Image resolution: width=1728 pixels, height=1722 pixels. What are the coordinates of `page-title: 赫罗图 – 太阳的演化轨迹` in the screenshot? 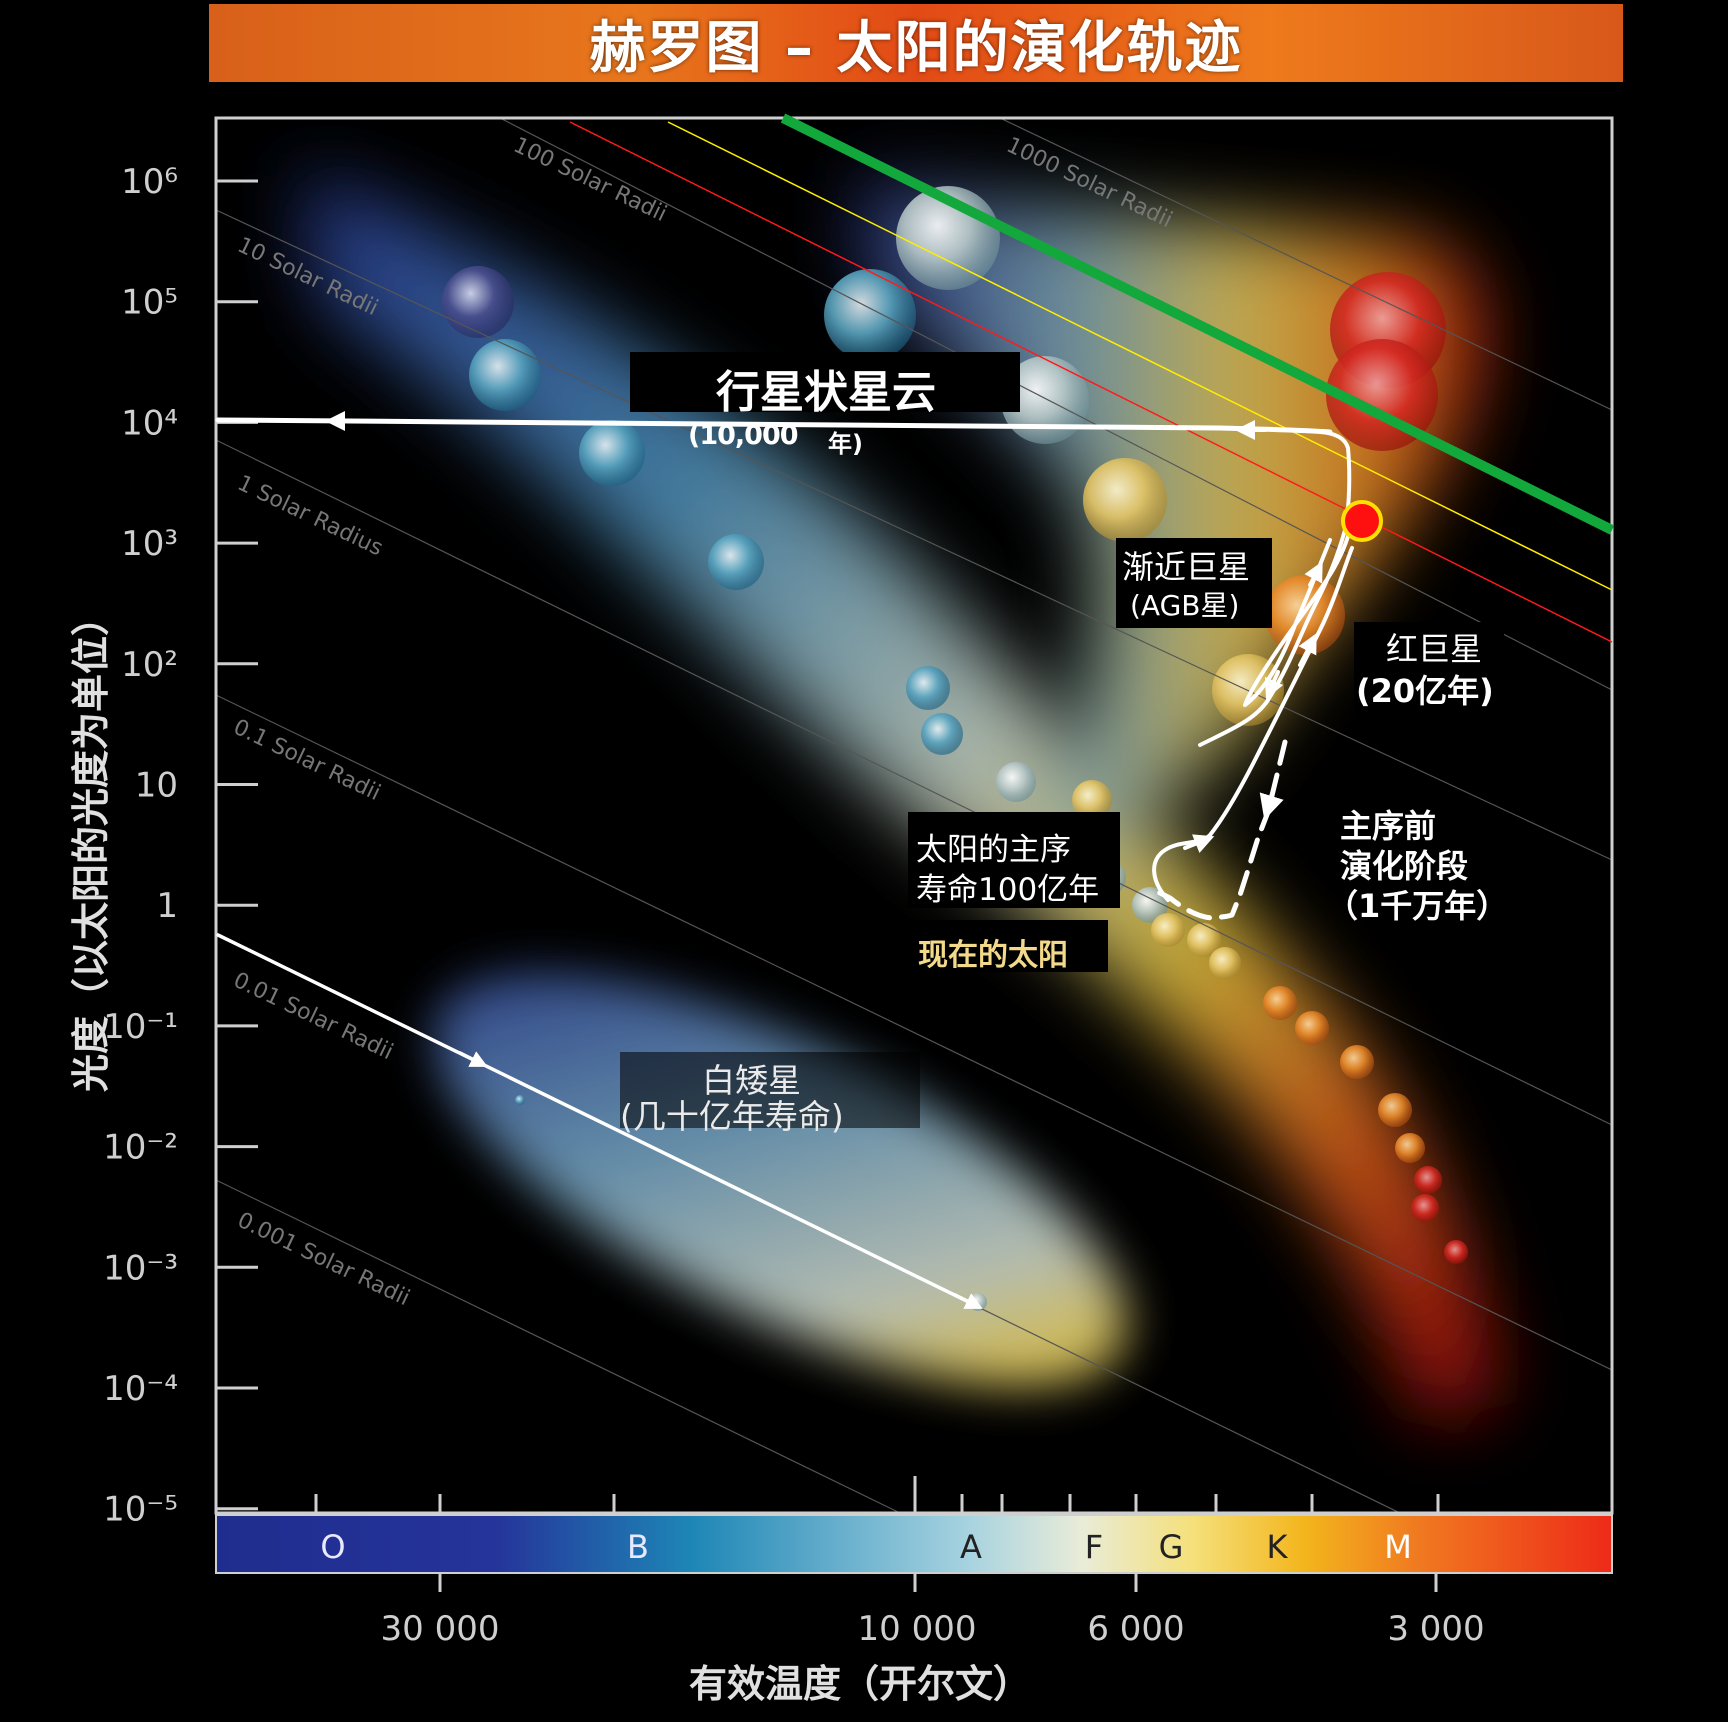 It's located at (916, 48).